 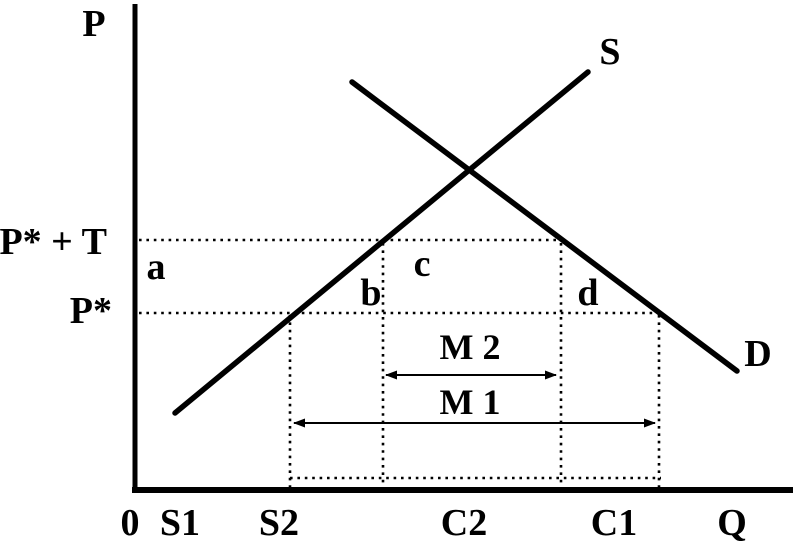 What do you see at coordinates (609, 52) in the screenshot?
I see `supply-curve-label: S` at bounding box center [609, 52].